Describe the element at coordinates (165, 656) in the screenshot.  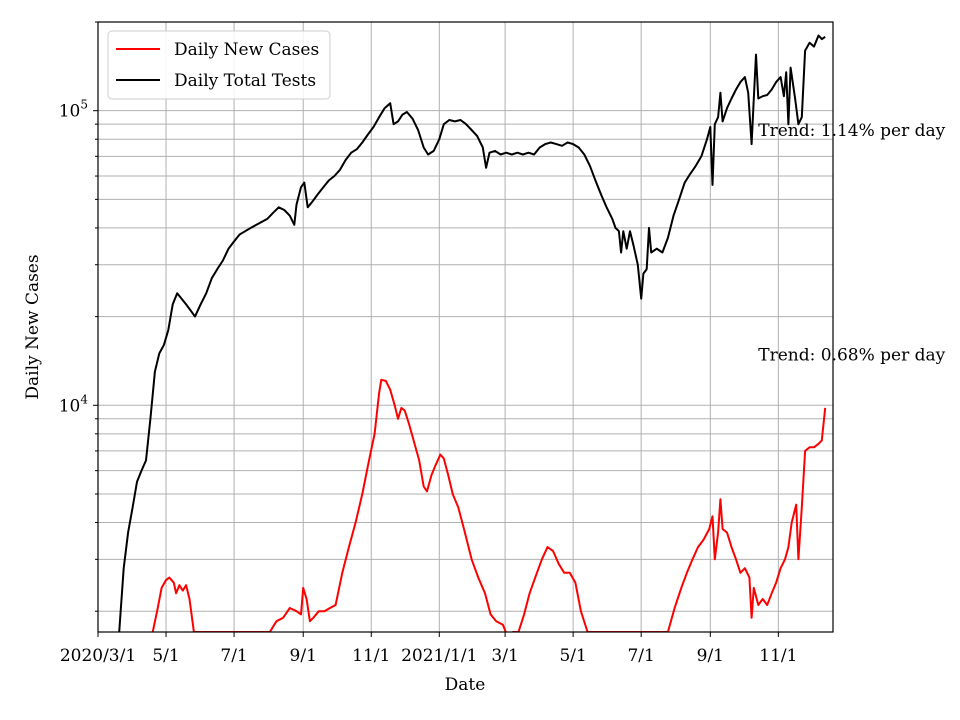
I see `x-tick-label-1: 5/1` at that location.